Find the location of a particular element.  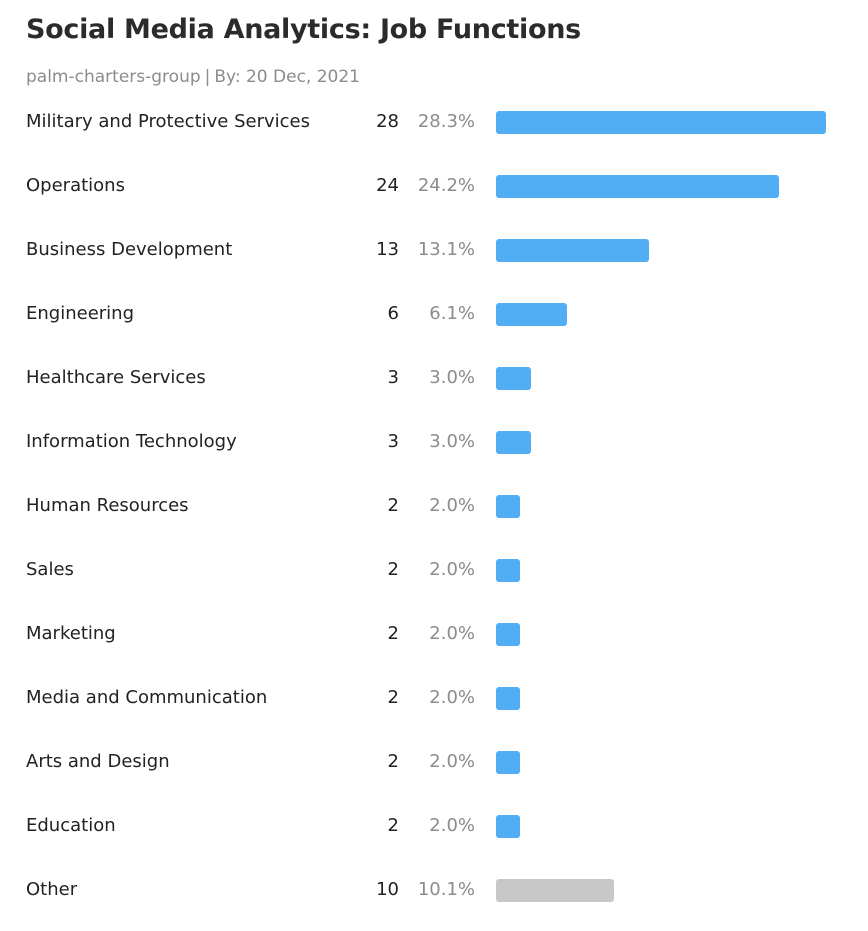

account-name: palm-charters-group is located at coordinates (113, 77).